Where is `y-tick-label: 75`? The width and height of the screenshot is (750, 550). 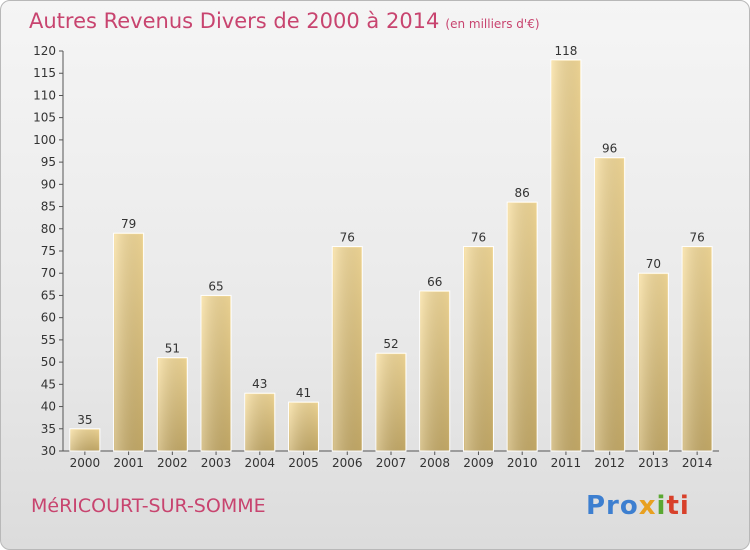 y-tick-label: 75 is located at coordinates (48, 251).